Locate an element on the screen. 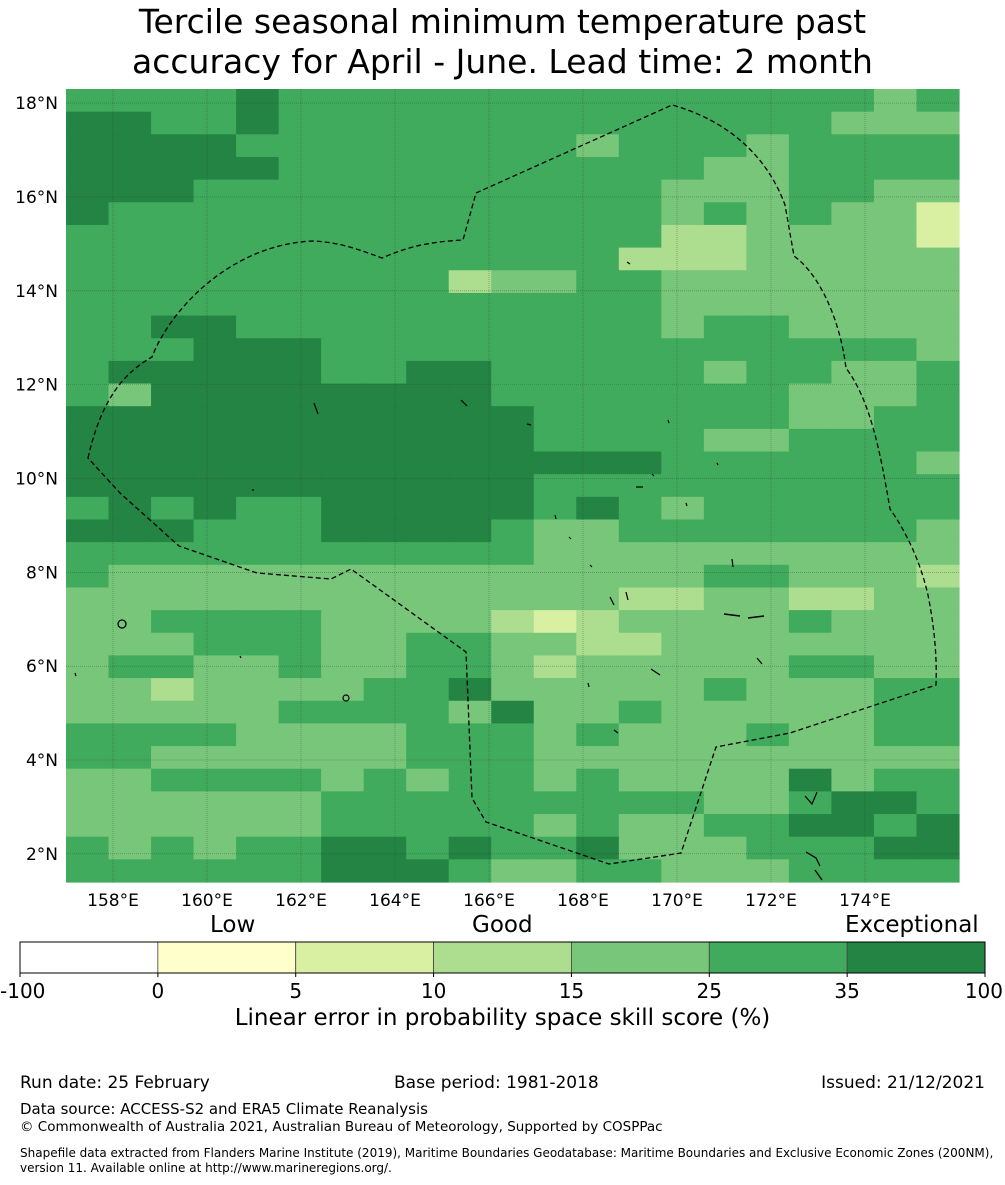 The width and height of the screenshot is (1005, 1185). latitude-axis: 18°N 16°N 14°N 12°N 10°N 8°N 6°N 4°N 2°N is located at coordinates (36, 479).